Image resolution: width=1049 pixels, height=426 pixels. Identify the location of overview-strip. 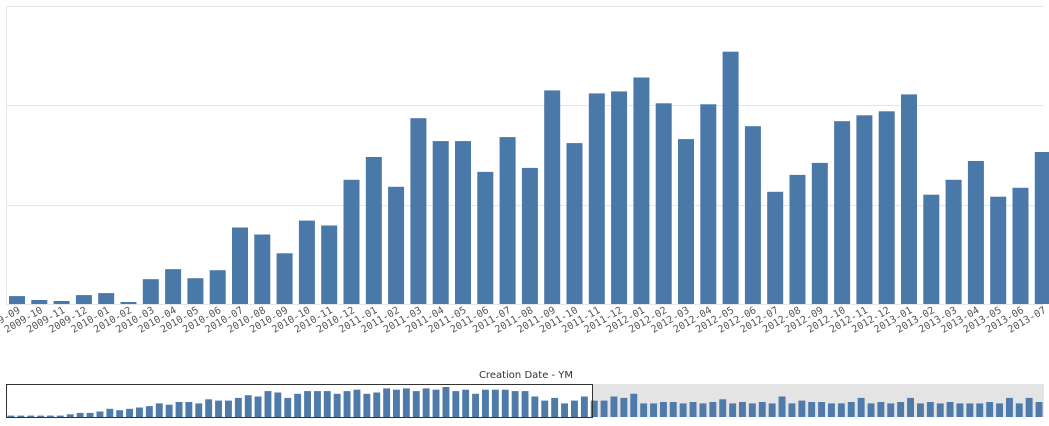
(525, 401).